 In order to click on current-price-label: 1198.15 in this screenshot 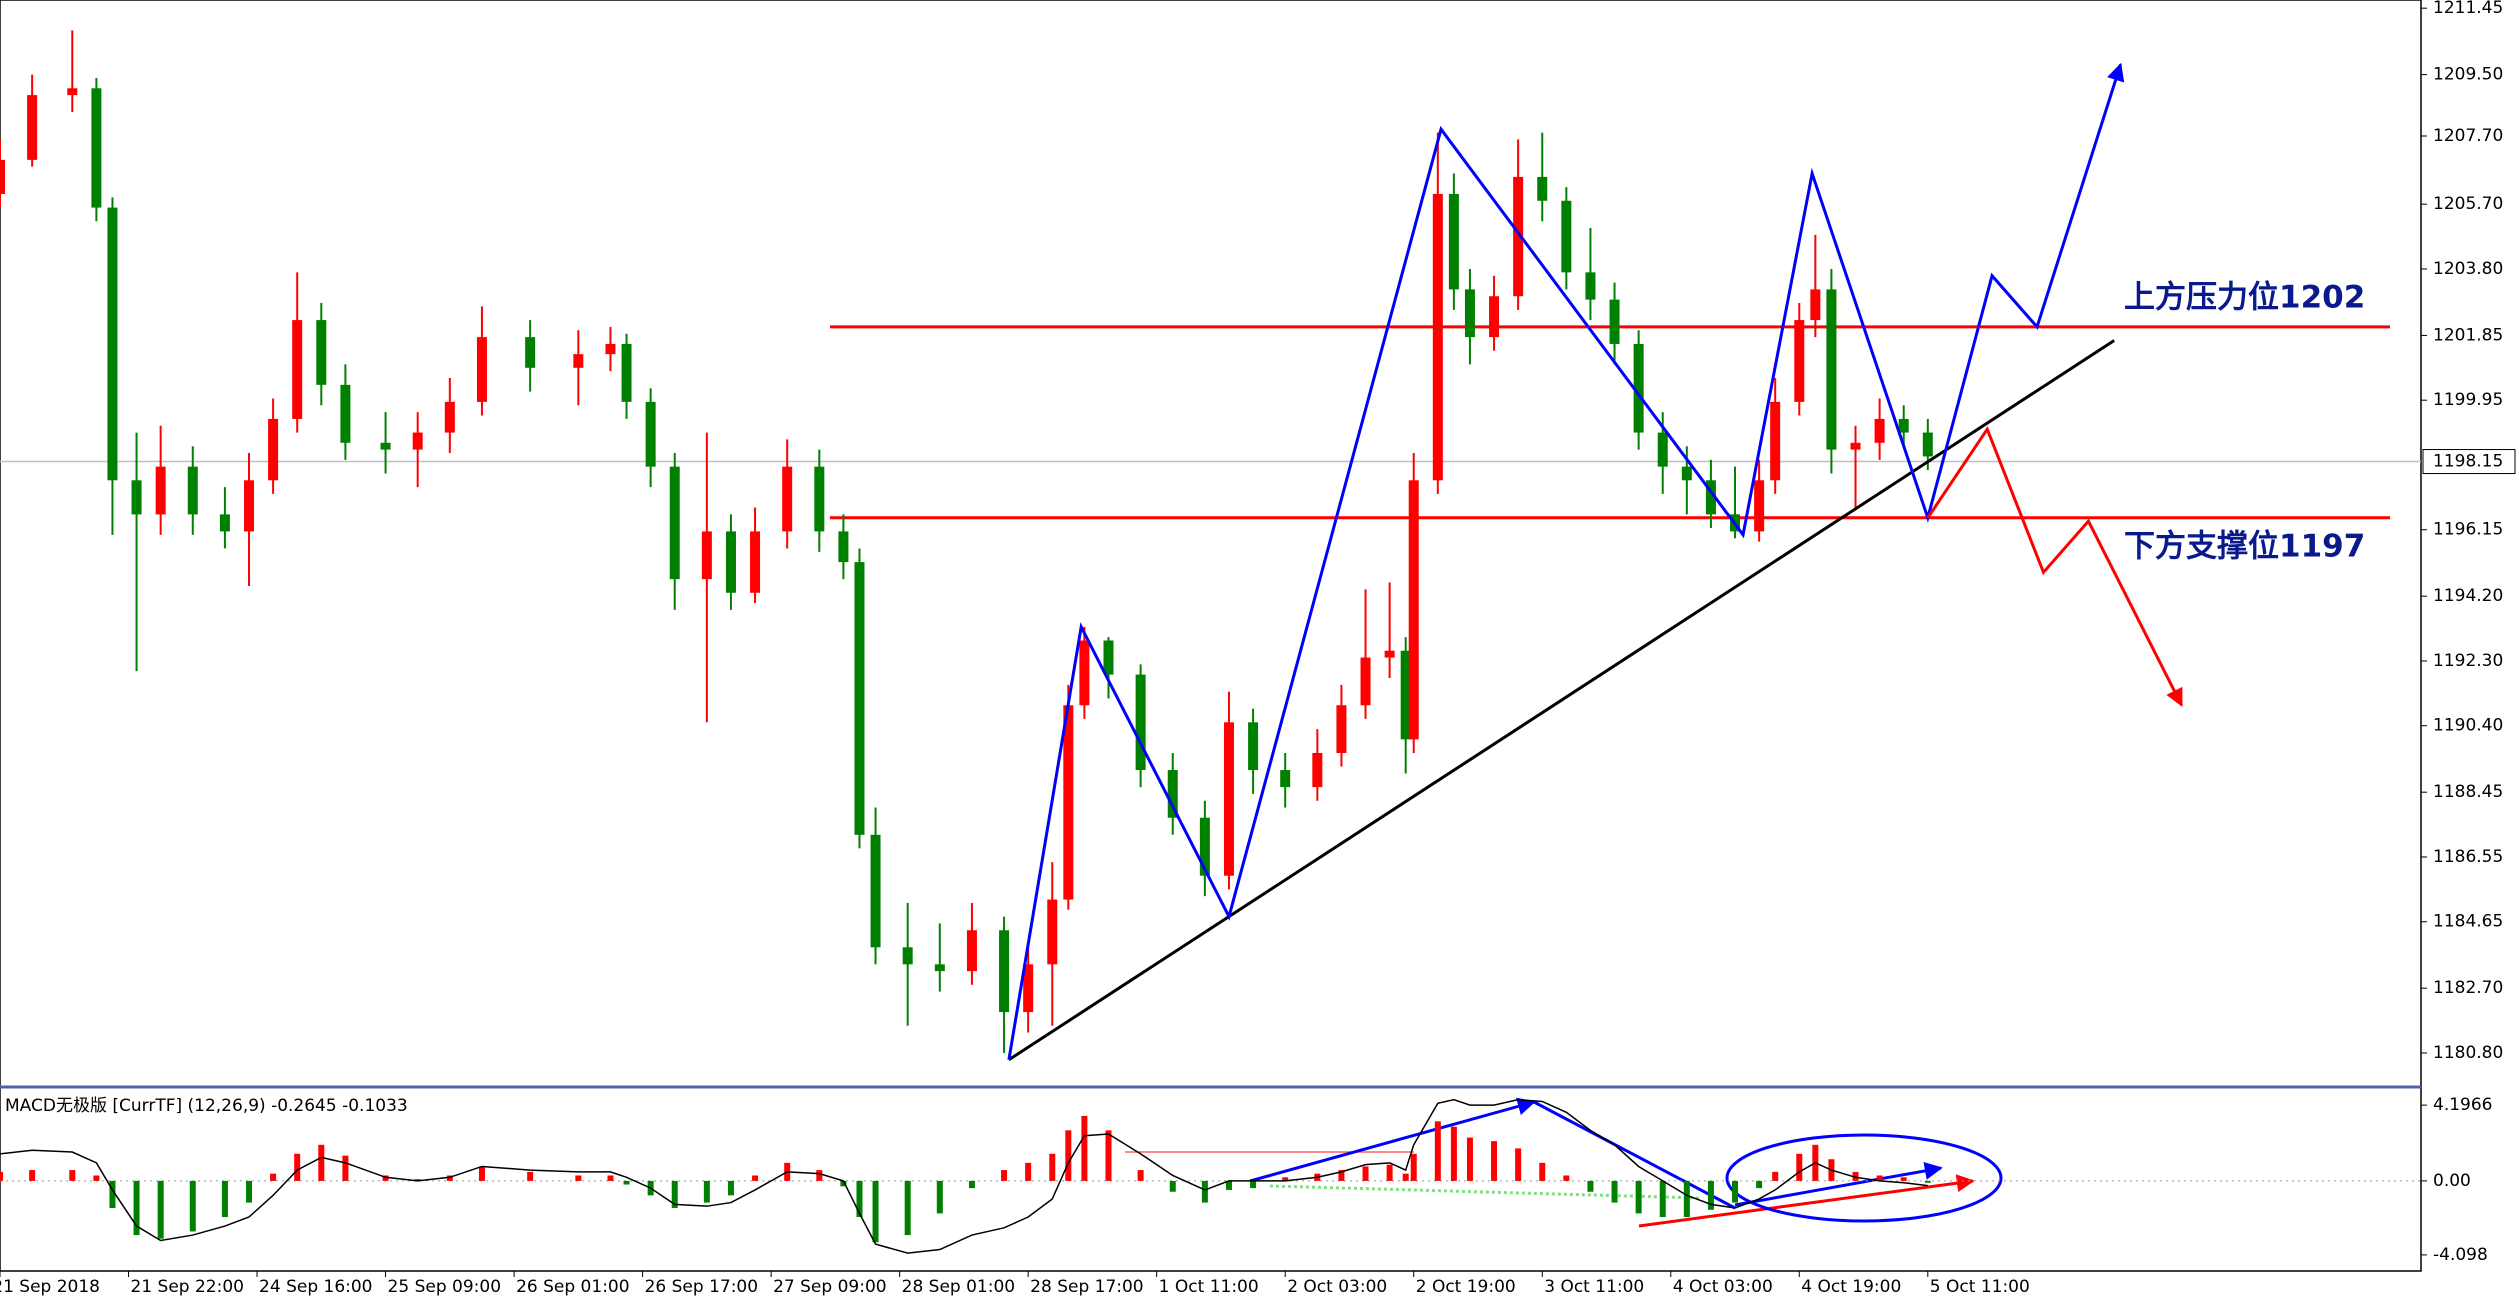, I will do `click(2468, 462)`.